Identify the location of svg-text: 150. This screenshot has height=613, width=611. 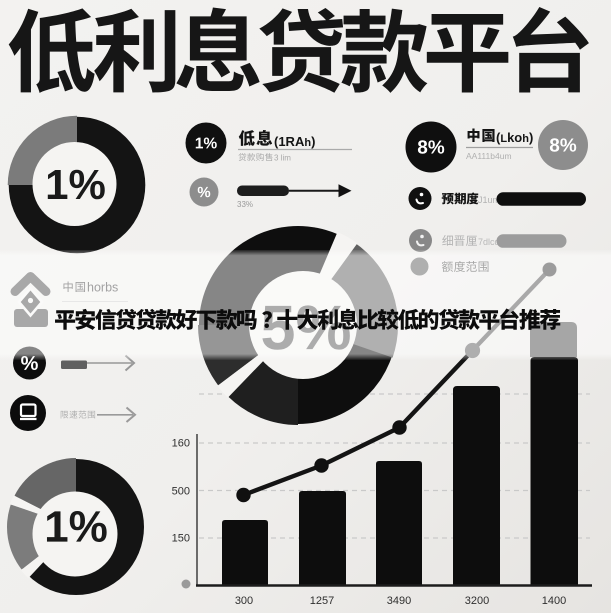
(181, 539).